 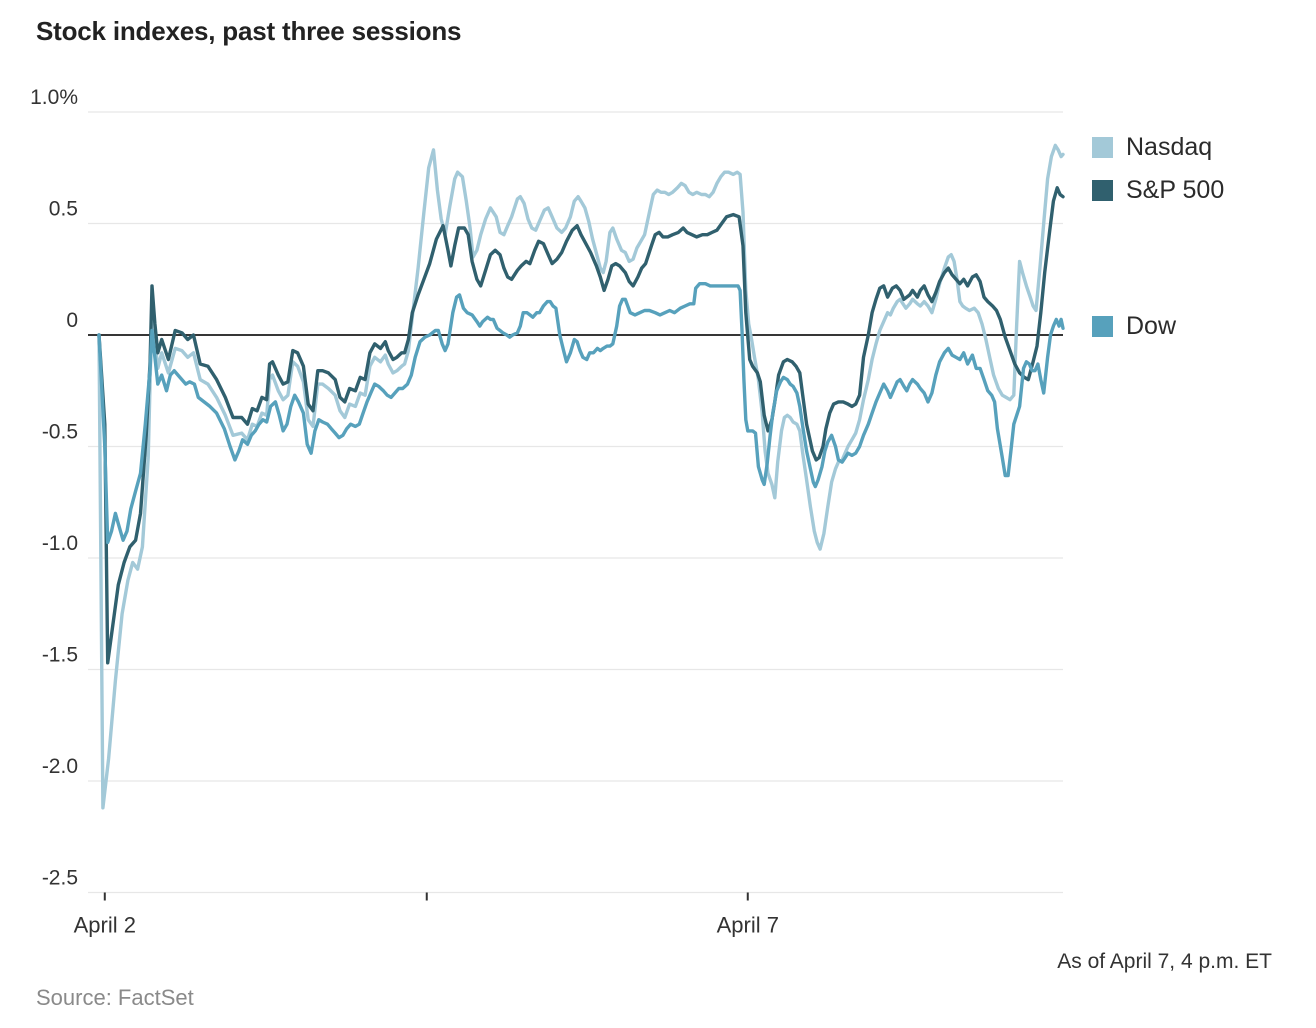 What do you see at coordinates (105, 925) in the screenshot?
I see `x-axis-tick-label: April 2` at bounding box center [105, 925].